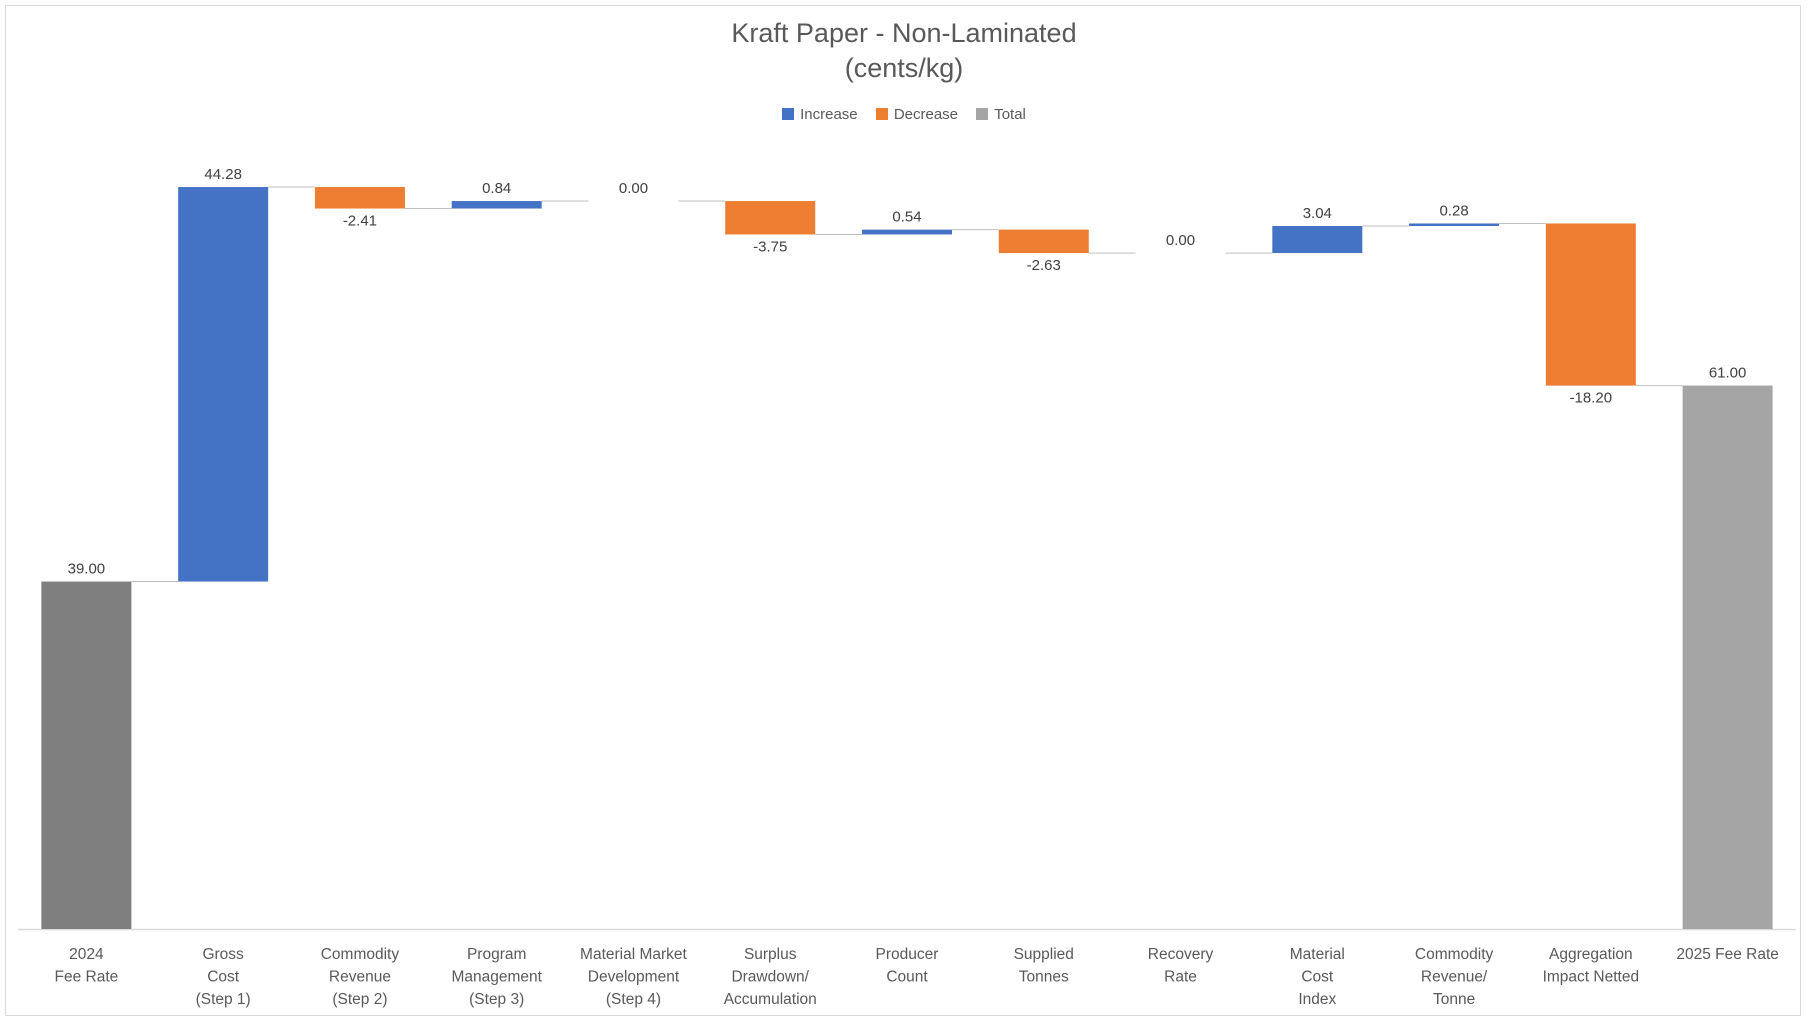 This screenshot has height=1021, width=1808. Describe the element at coordinates (496, 977) in the screenshot. I see `x-tick-label-3-1: Management` at that location.